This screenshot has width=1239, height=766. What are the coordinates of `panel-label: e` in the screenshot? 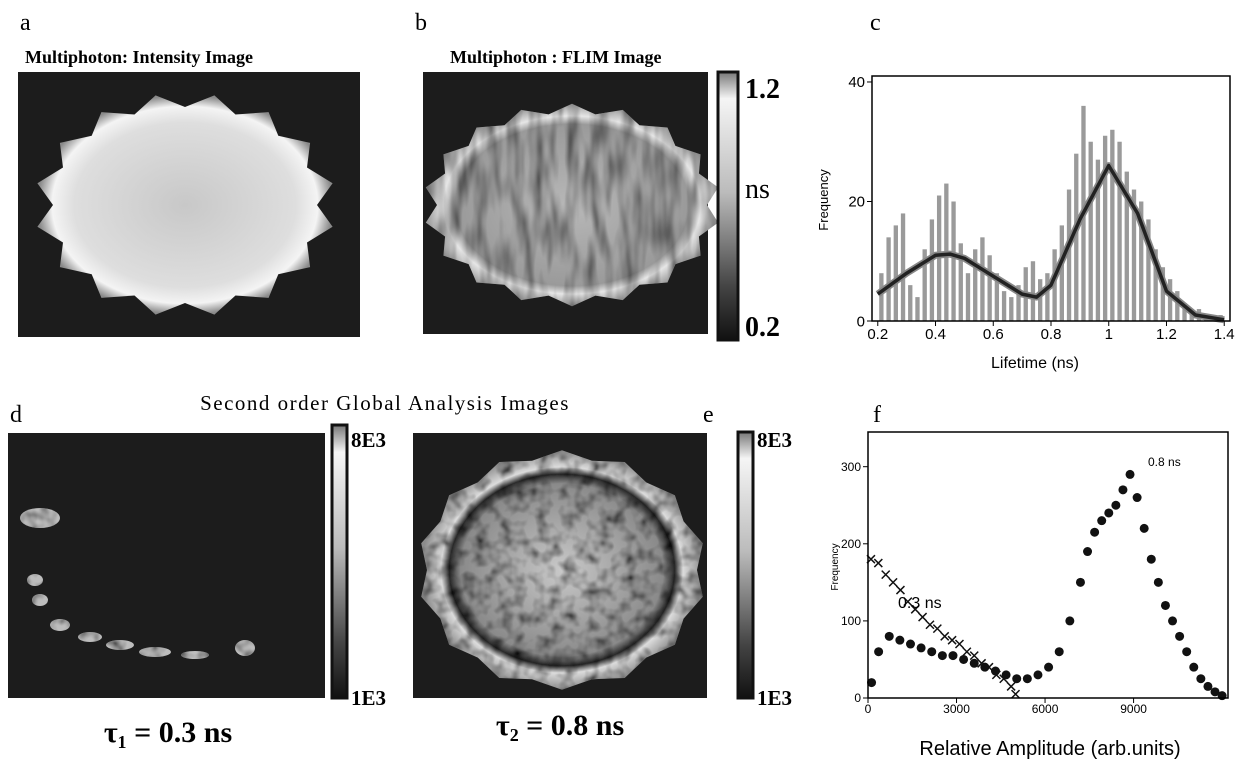 It's located at (708, 415).